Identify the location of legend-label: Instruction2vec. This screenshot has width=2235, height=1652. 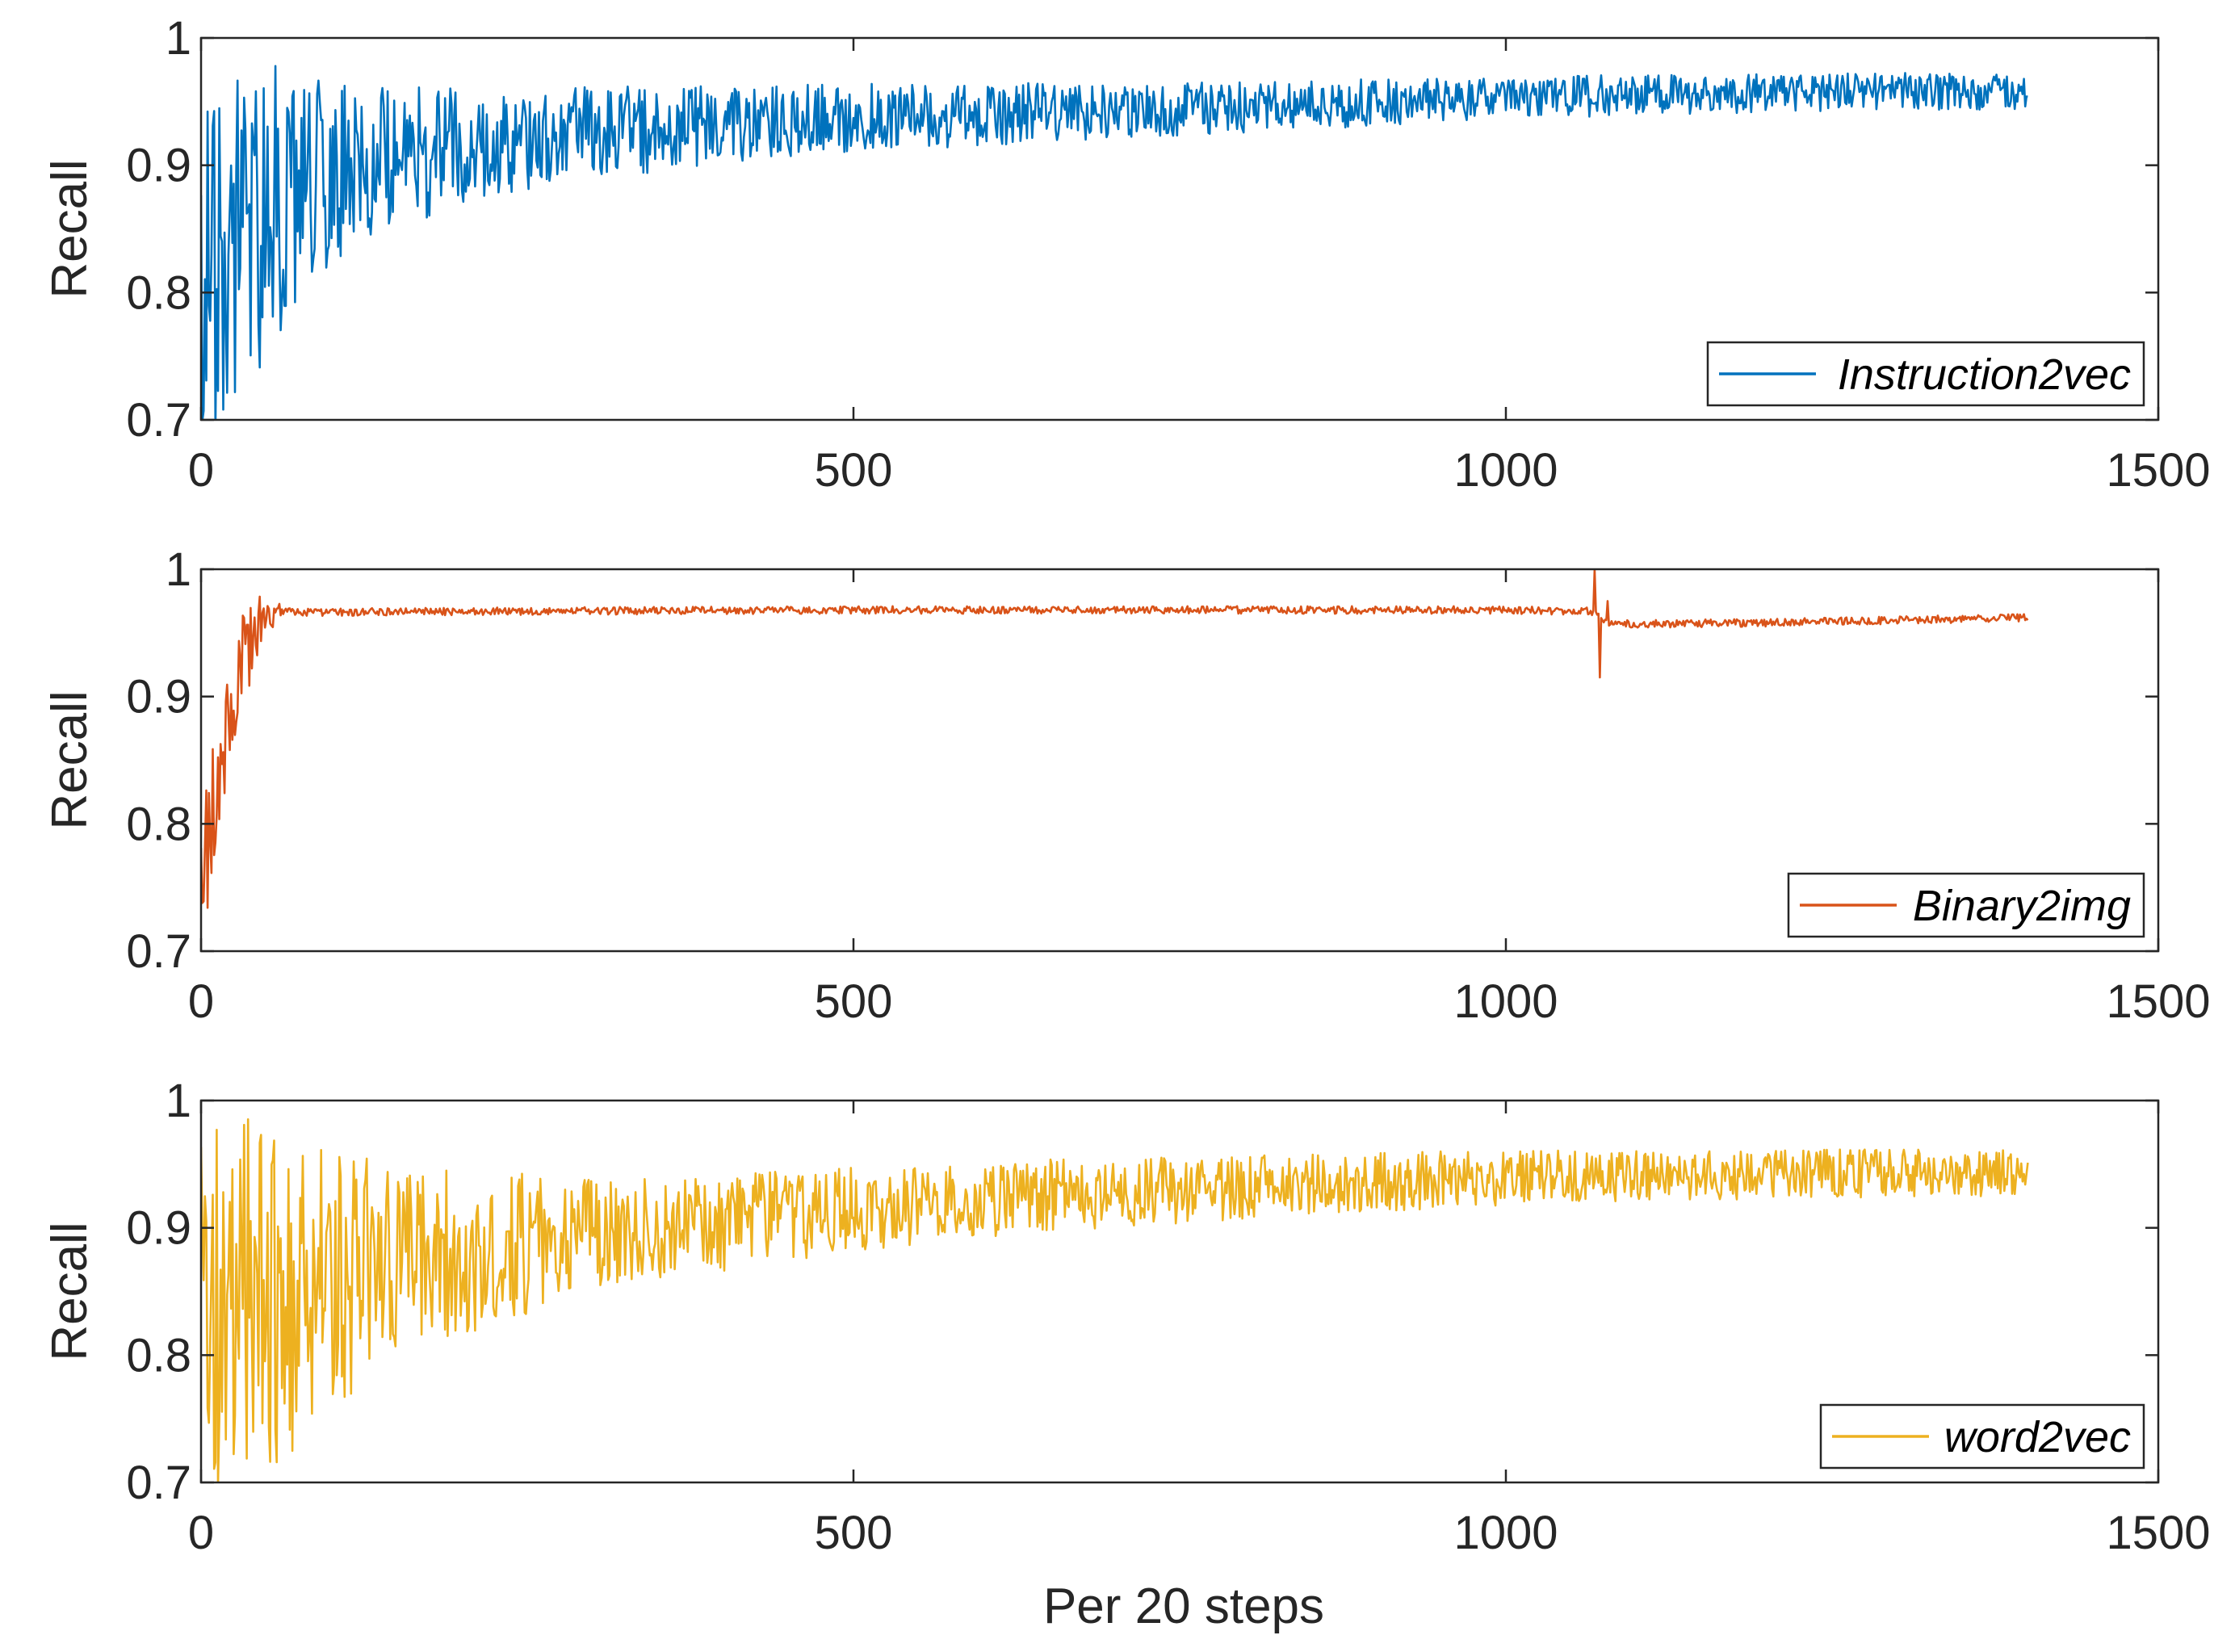
(1985, 374).